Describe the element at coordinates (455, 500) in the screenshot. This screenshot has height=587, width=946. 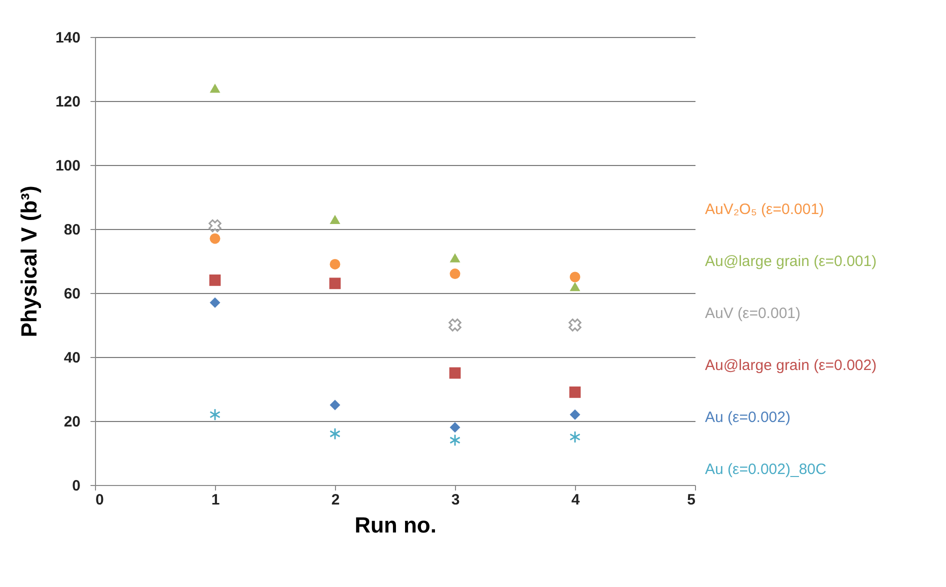
I see `x-tick-label: 3` at that location.